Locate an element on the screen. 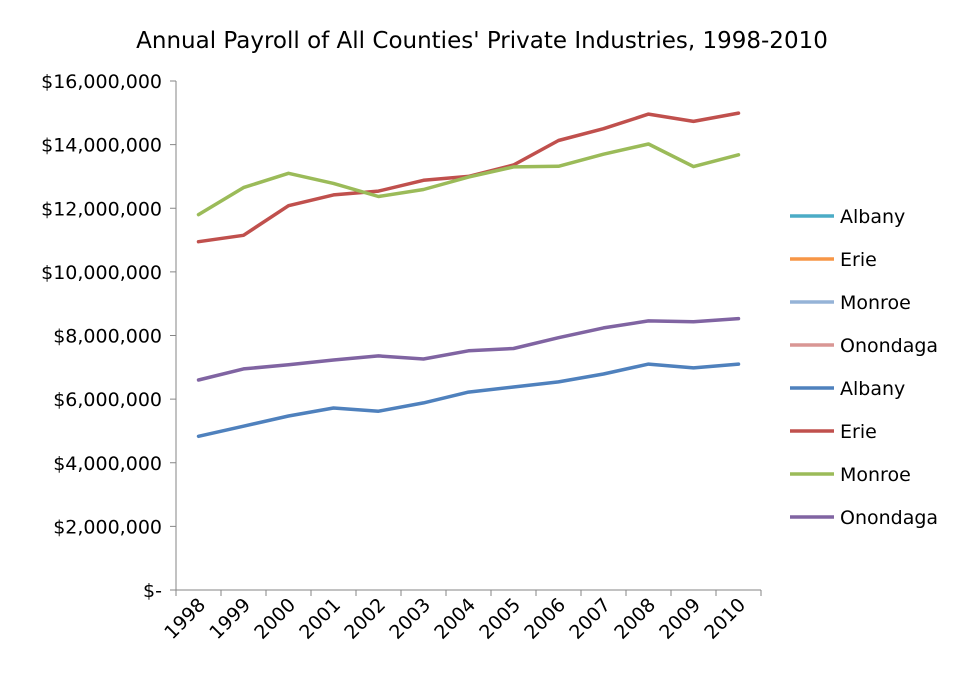  x-tick-label: 2006 is located at coordinates (545, 619).